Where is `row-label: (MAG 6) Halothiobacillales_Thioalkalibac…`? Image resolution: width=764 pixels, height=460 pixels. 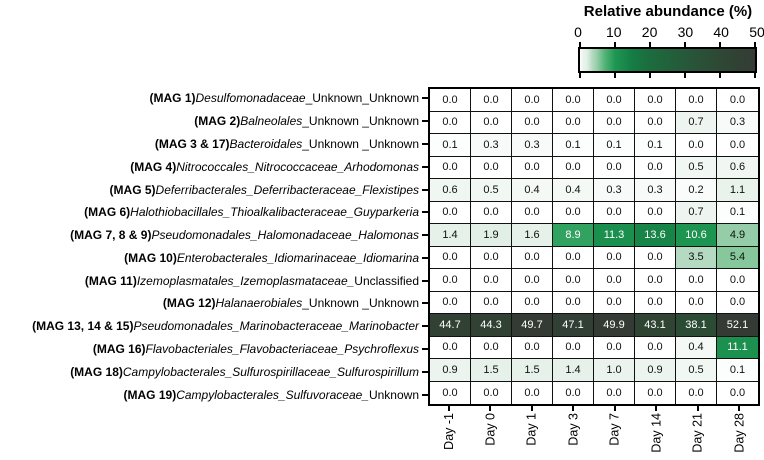
row-label: (MAG 6) Halothiobacillales_Thioalkalibac… is located at coordinates (214, 212).